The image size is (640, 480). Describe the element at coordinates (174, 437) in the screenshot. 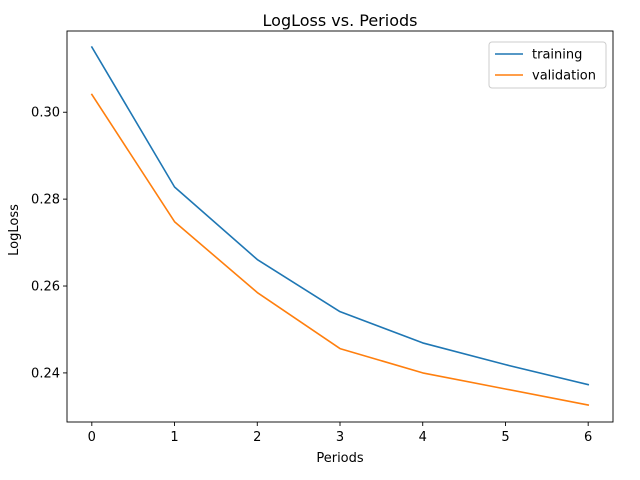

I see `x-tick-label: 1` at that location.